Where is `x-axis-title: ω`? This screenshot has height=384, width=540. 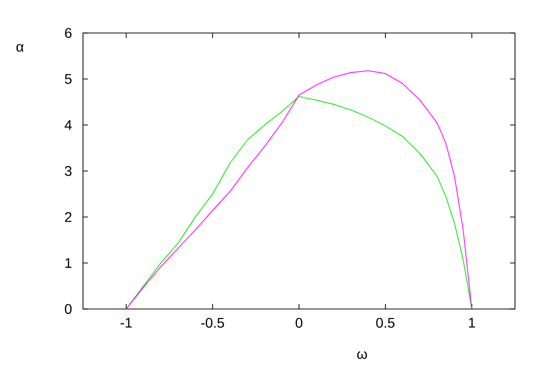
x-axis-title: ω is located at coordinates (362, 355).